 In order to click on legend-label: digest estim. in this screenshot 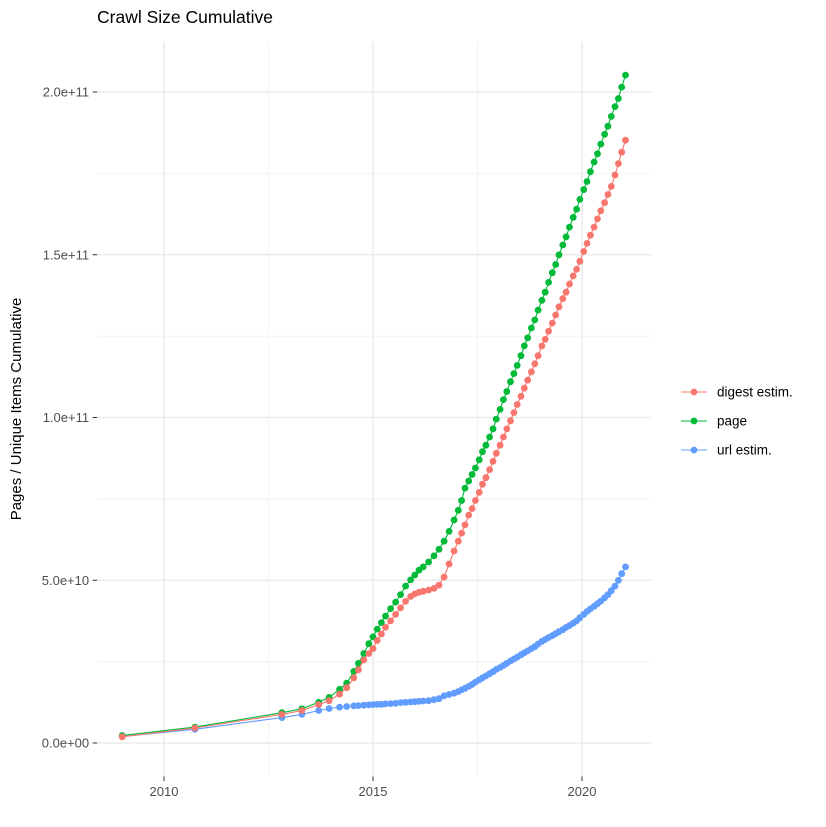, I will do `click(755, 392)`.